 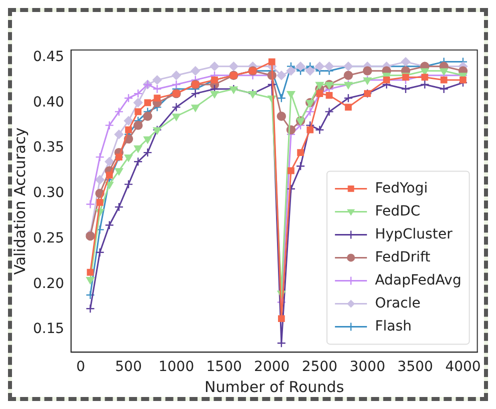 What do you see at coordinates (272, 367) in the screenshot?
I see `x-tick-label: 2000` at bounding box center [272, 367].